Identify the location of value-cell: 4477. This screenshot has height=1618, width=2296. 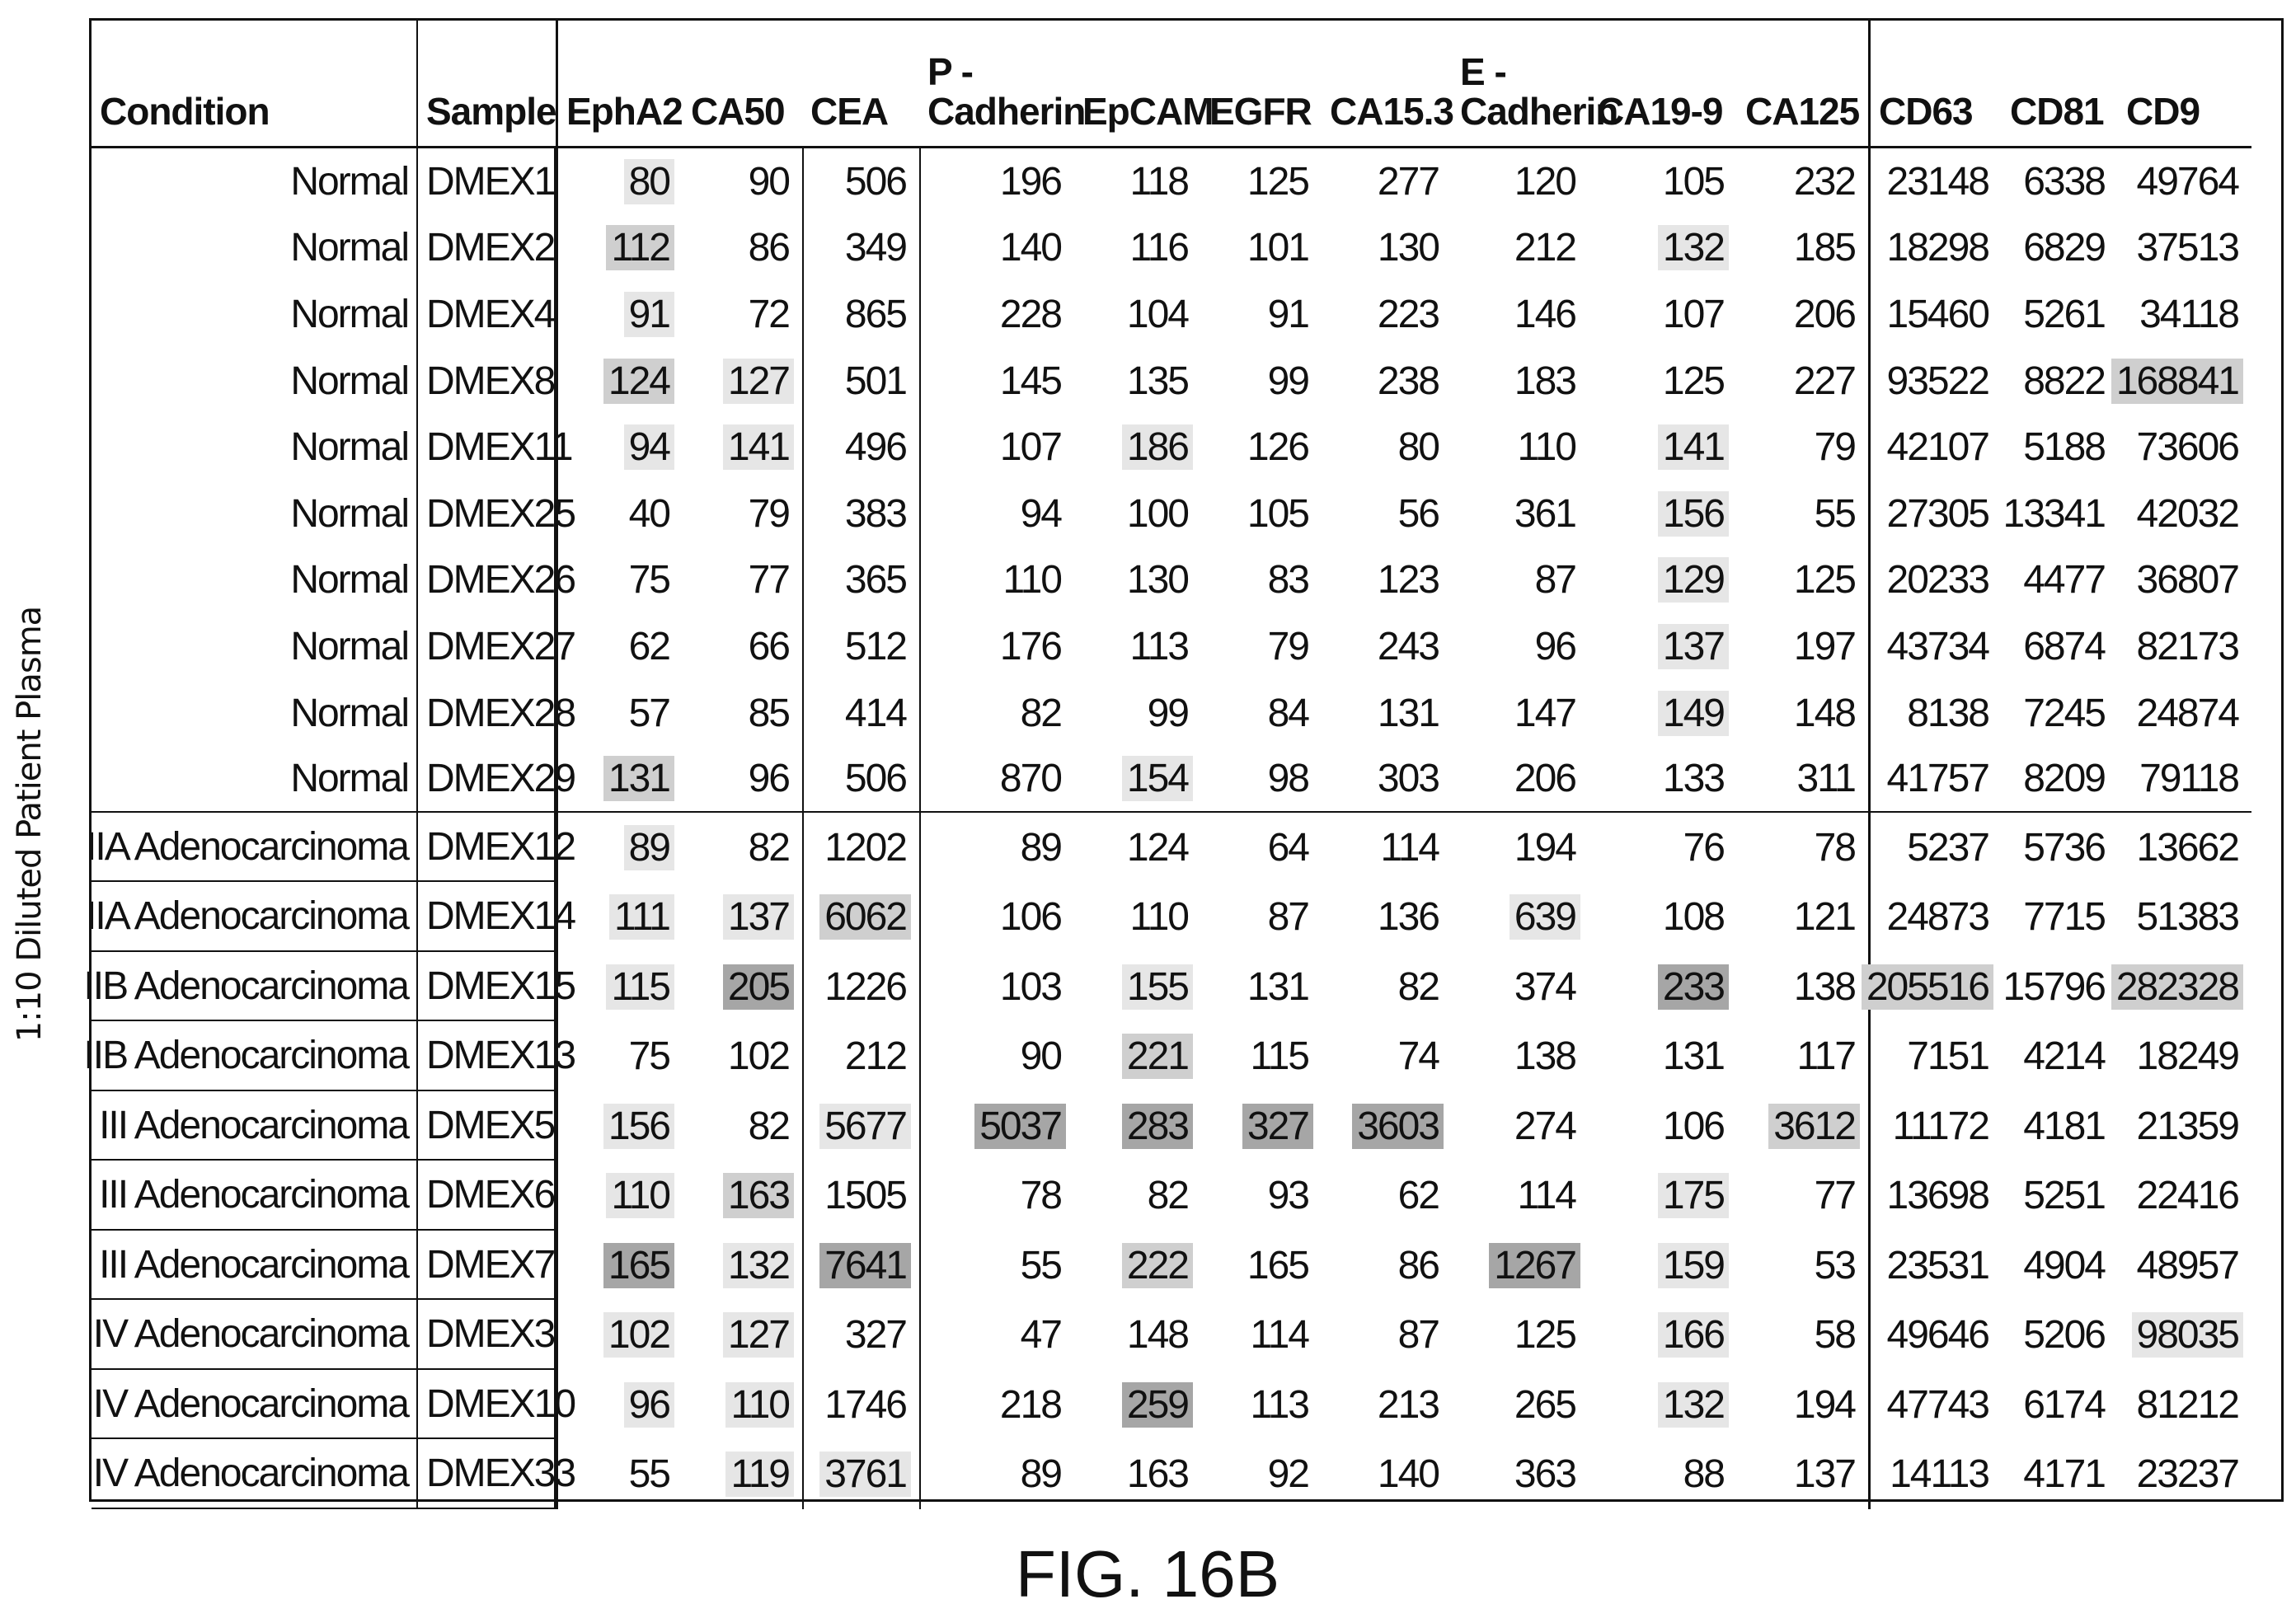
(2065, 580).